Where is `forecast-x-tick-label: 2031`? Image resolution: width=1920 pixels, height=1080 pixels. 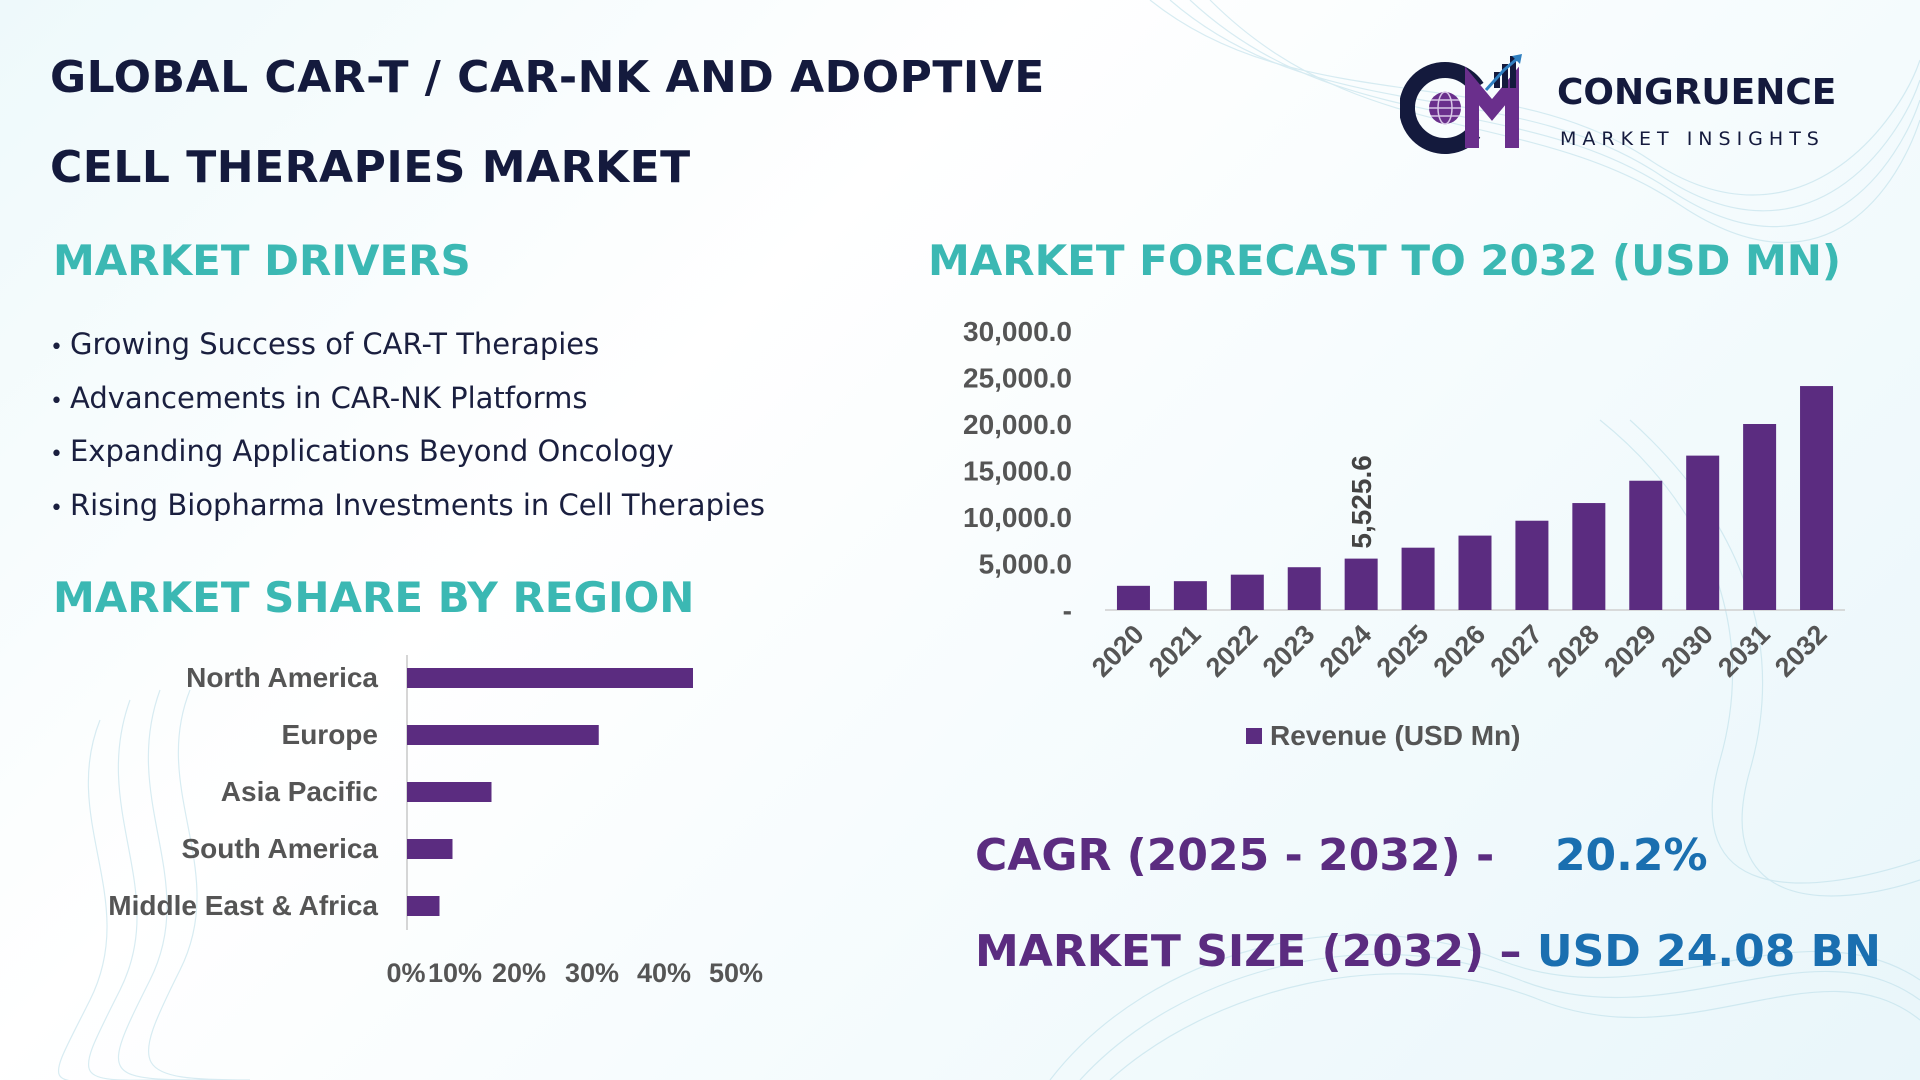 forecast-x-tick-label: 2031 is located at coordinates (1744, 651).